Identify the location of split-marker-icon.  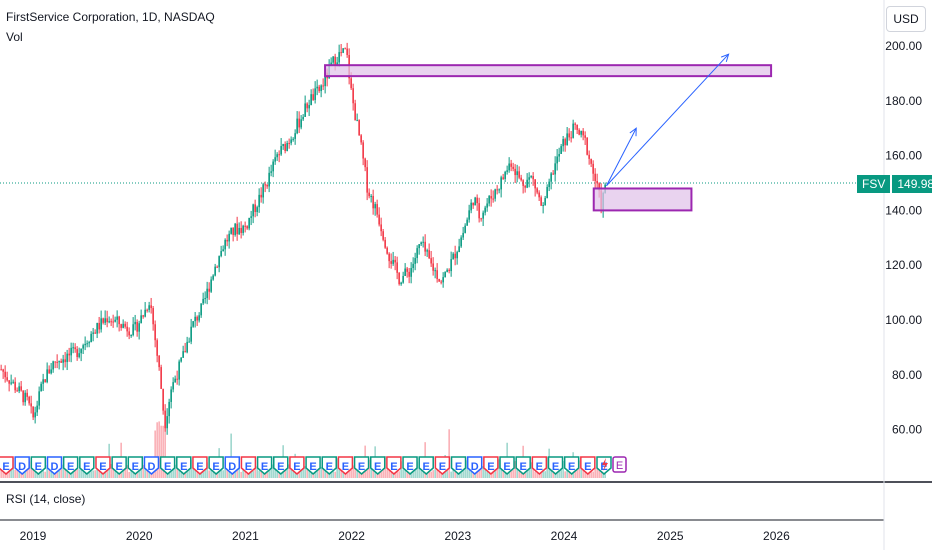
(605, 464).